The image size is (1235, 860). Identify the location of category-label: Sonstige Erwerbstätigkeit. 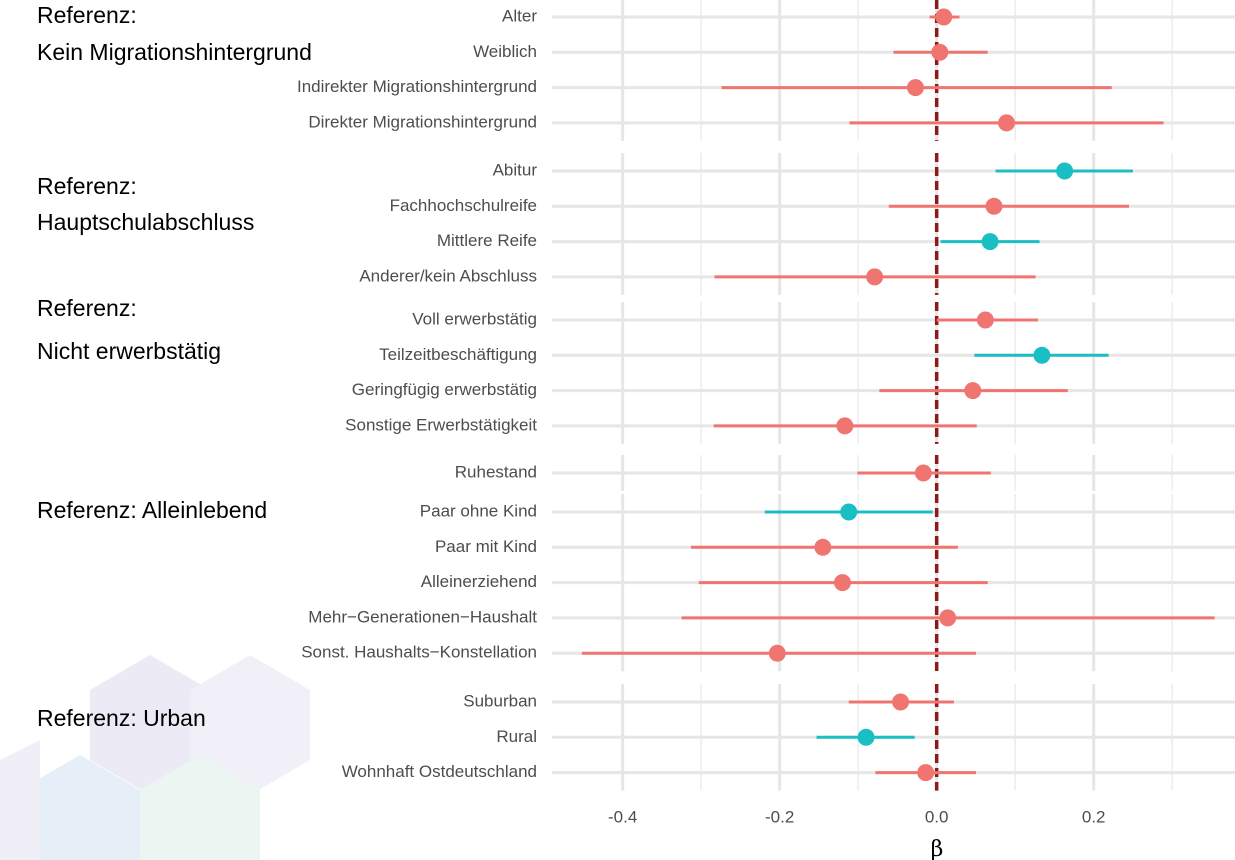
(441, 424).